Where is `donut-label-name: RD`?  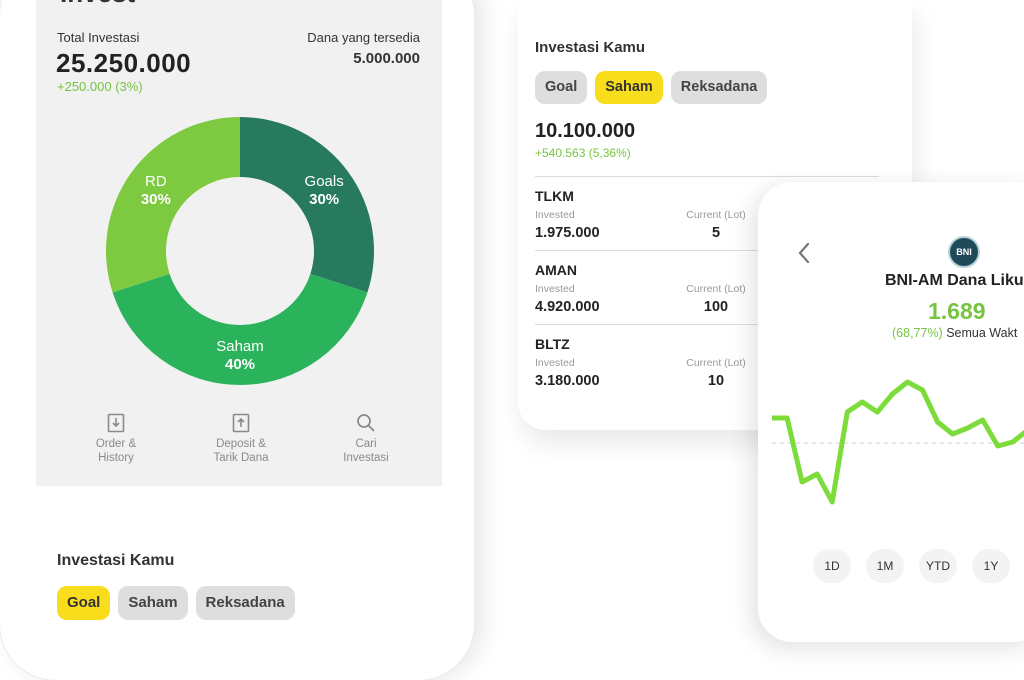
donut-label-name: RD is located at coordinates (156, 181).